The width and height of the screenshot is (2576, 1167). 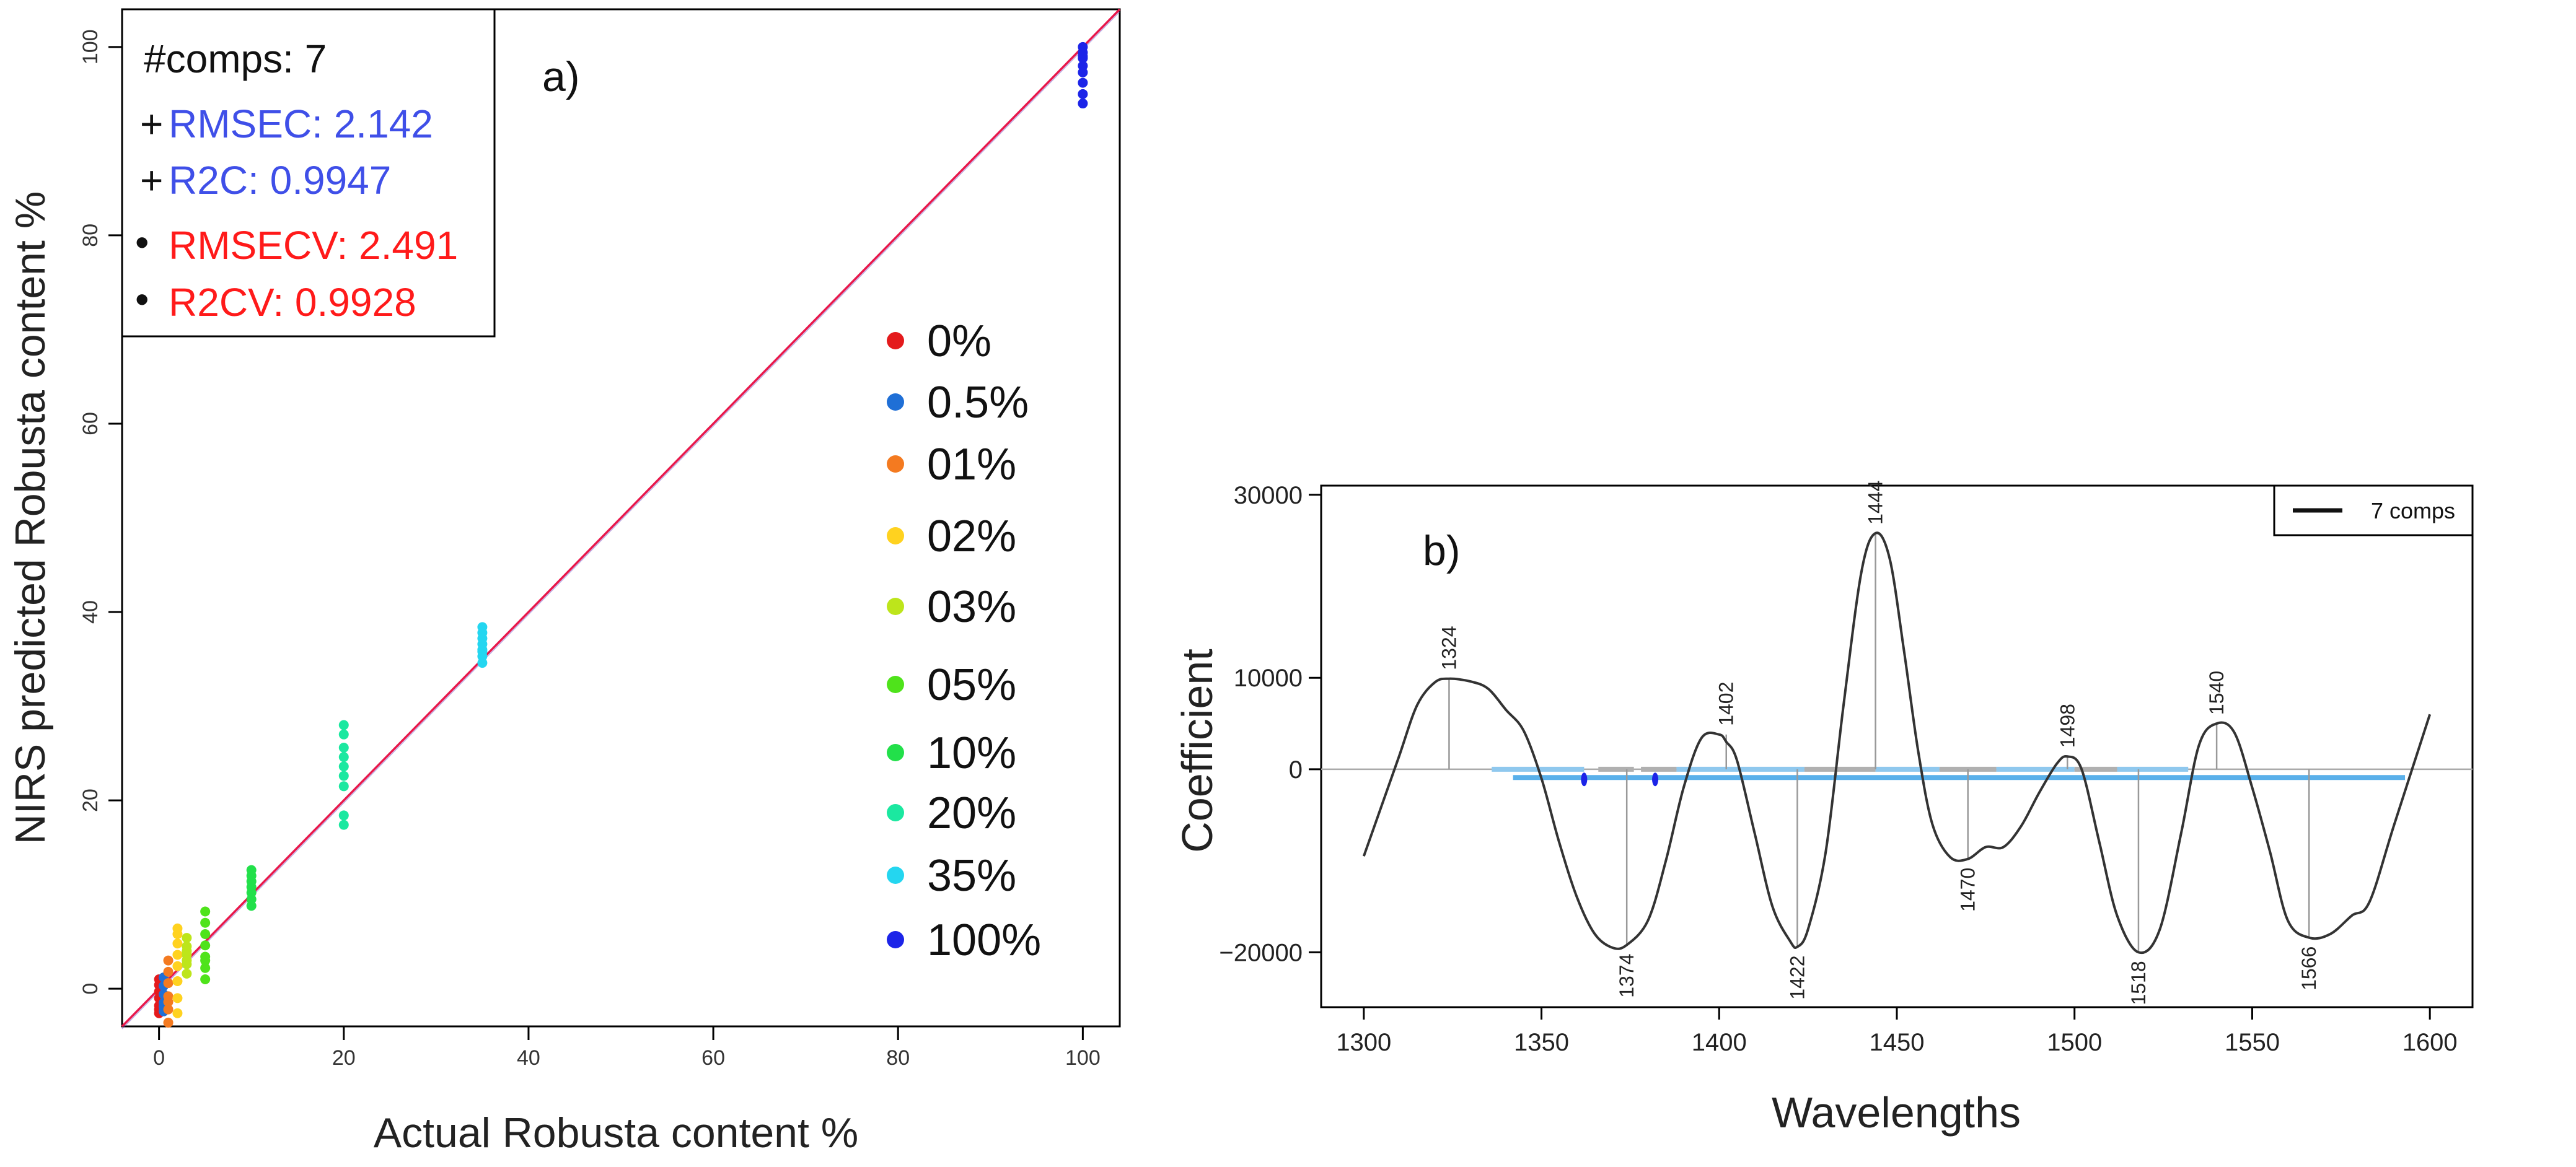 What do you see at coordinates (1083, 1058) in the screenshot?
I see `x-tick-label-a: 100` at bounding box center [1083, 1058].